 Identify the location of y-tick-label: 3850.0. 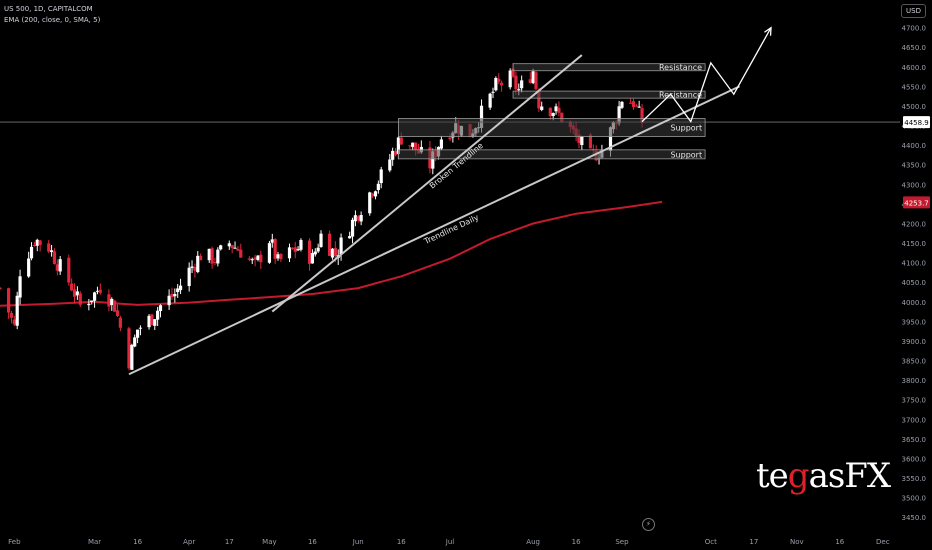
(914, 362).